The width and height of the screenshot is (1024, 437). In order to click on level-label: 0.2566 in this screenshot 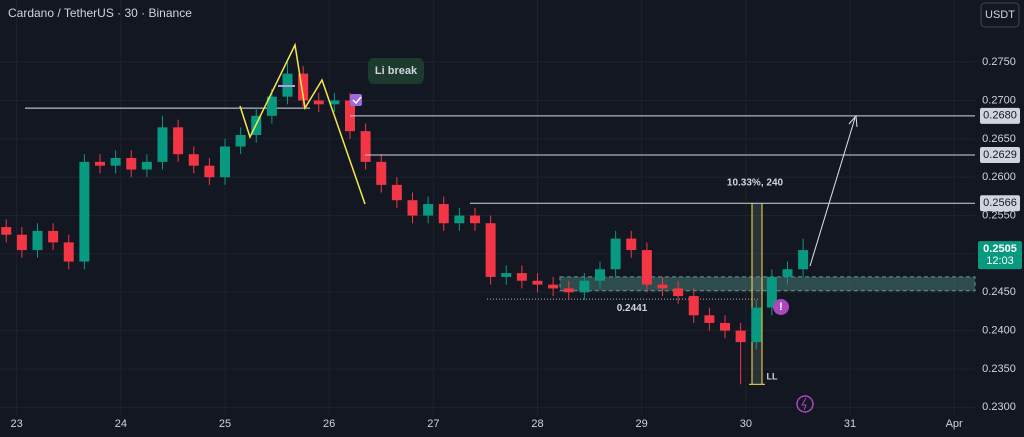, I will do `click(1000, 203)`.